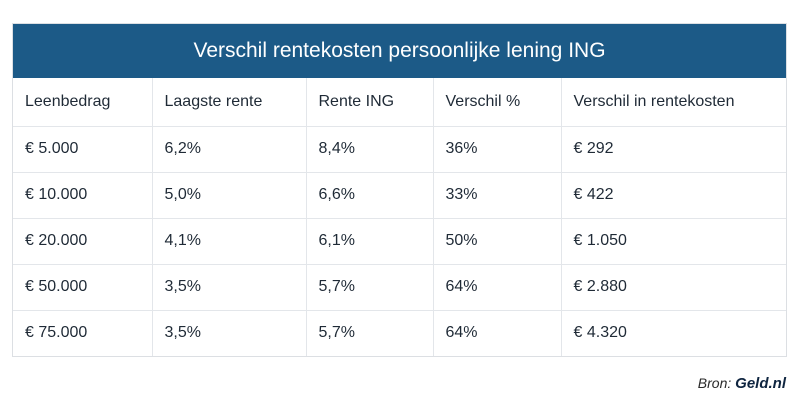  What do you see at coordinates (673, 102) in the screenshot?
I see `column-header-verschil-rentekosten: Verschil in rentekosten` at bounding box center [673, 102].